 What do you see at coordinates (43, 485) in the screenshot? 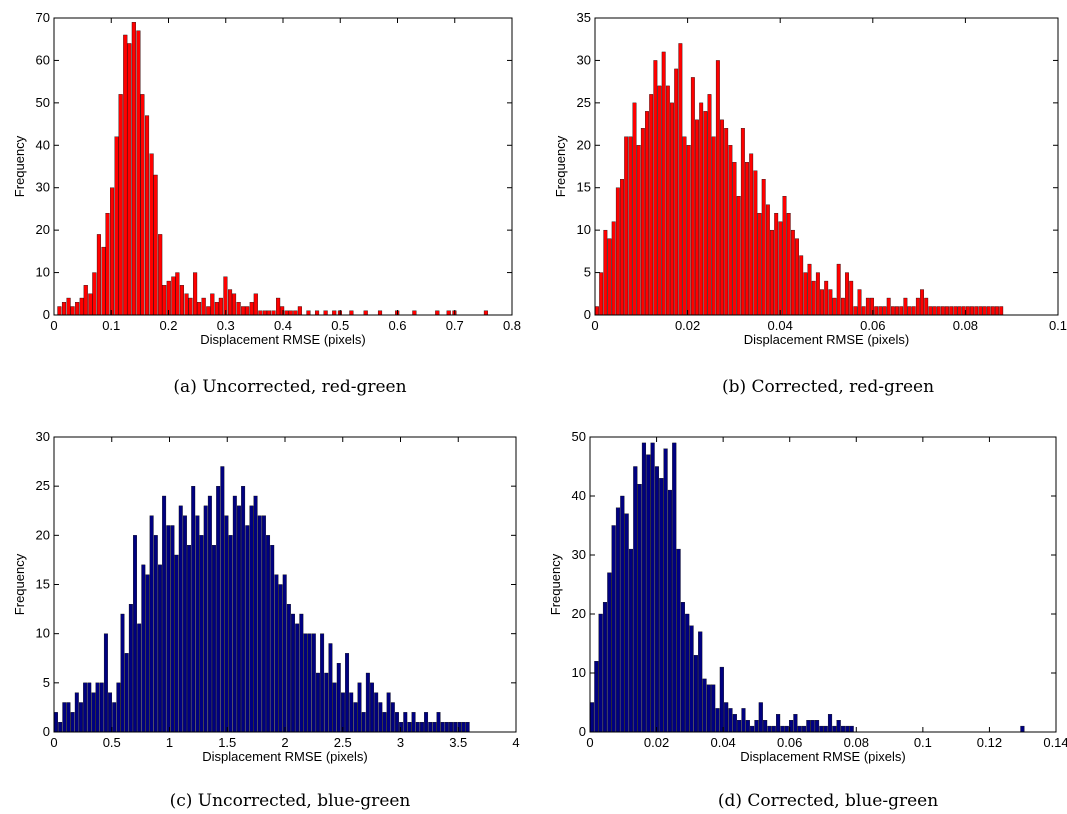
I see `y-tick-label: 25` at bounding box center [43, 485].